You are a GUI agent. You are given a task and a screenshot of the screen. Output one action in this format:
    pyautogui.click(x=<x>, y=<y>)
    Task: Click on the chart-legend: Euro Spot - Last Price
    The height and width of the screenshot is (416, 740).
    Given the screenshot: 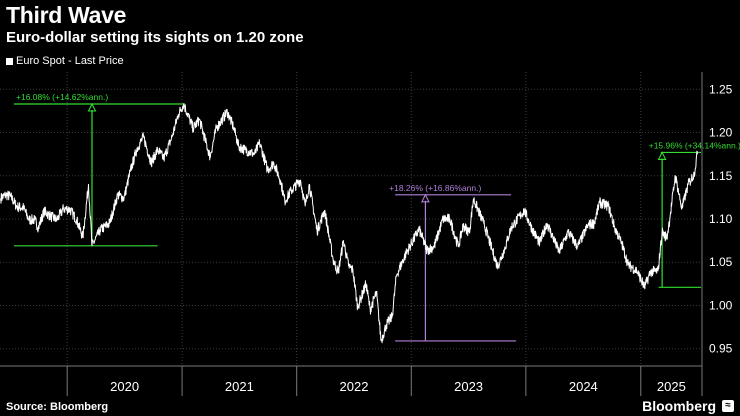 What is the action you would take?
    pyautogui.click(x=65, y=61)
    